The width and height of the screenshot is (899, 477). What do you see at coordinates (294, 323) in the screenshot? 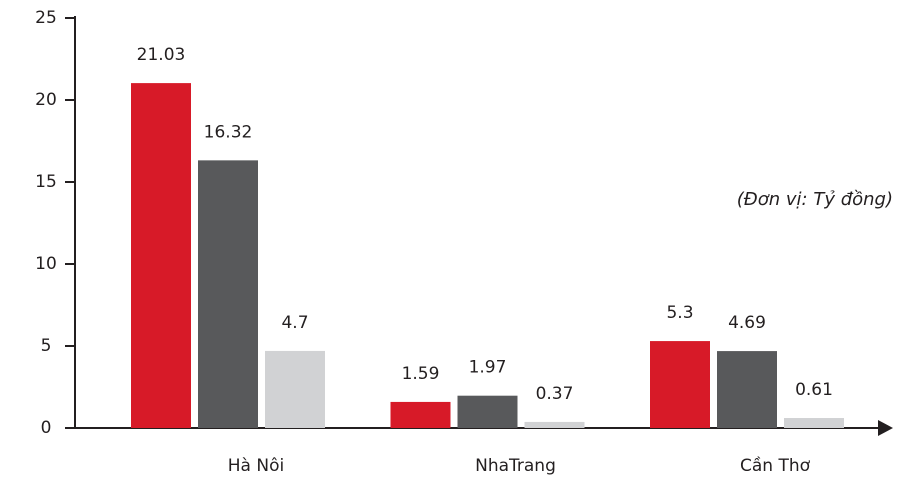
I see `value-label: 4.7` at bounding box center [294, 323].